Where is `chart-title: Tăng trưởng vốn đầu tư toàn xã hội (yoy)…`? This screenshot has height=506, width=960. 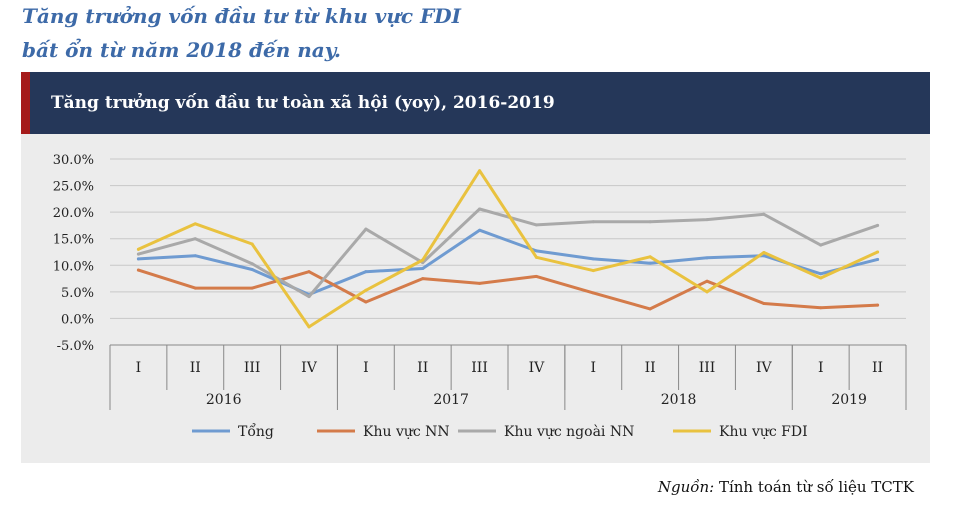
chart-title: Tăng trưởng vốn đầu tư toàn xã hội (yoy)… is located at coordinates (303, 103).